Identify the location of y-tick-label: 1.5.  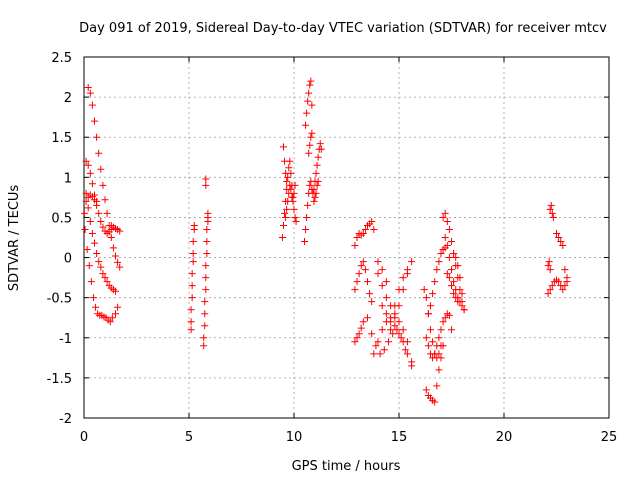
(61, 138).